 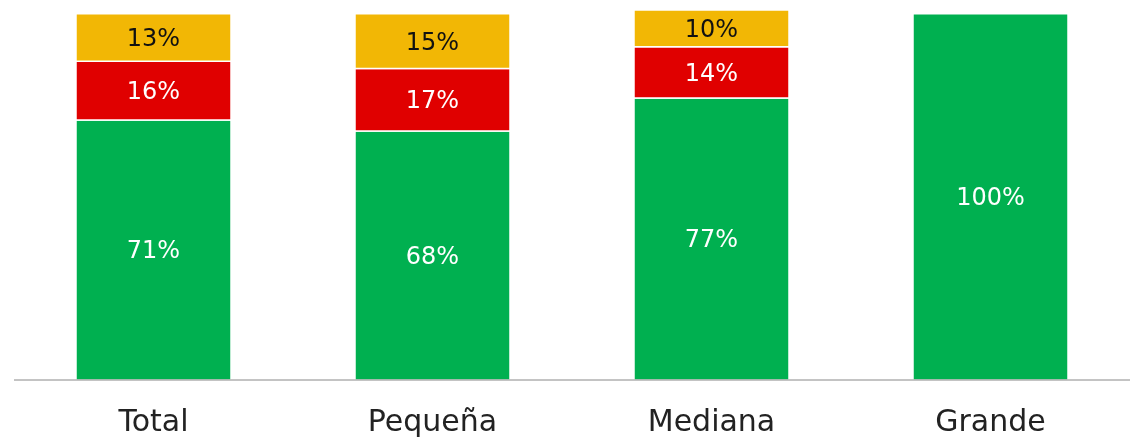 I want to click on x-tick-label: Grande, so click(x=990, y=421).